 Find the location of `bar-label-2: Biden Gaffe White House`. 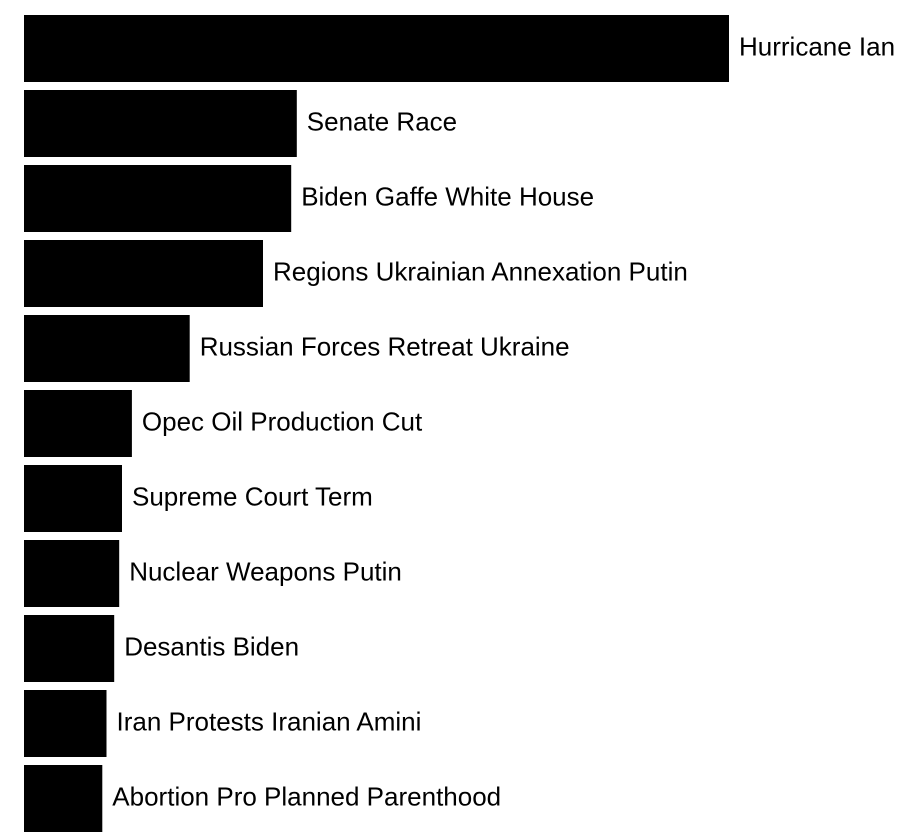

bar-label-2: Biden Gaffe White House is located at coordinates (447, 196).